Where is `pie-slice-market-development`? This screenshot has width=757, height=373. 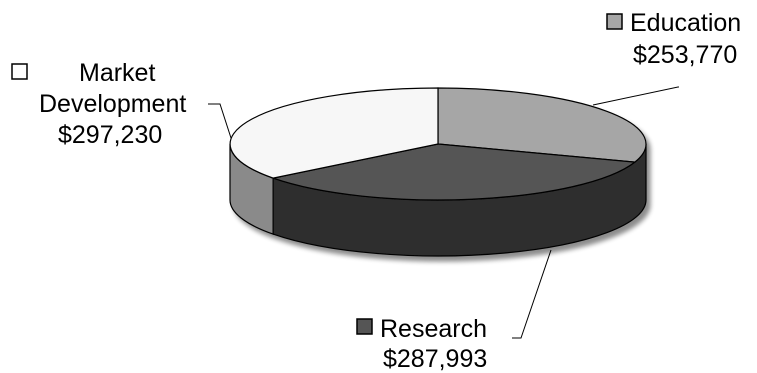
pie-slice-market-development is located at coordinates (334, 133).